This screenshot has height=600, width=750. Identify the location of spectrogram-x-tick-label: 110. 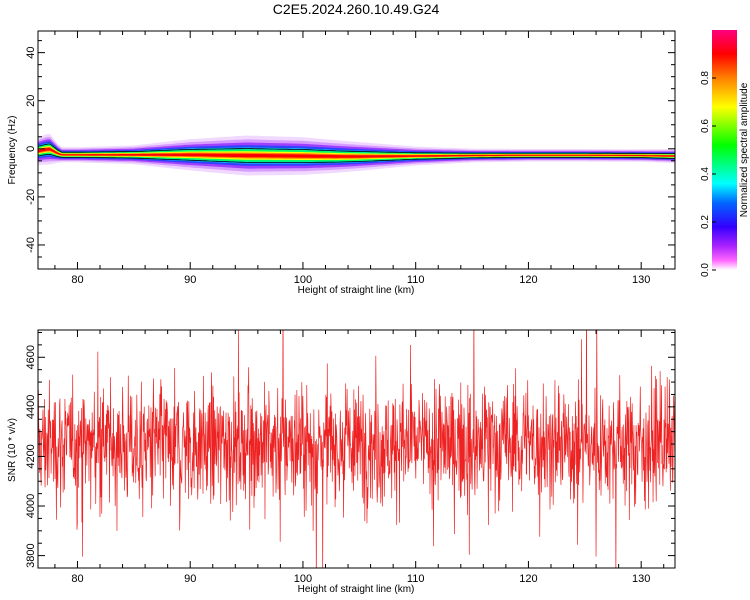
(416, 280).